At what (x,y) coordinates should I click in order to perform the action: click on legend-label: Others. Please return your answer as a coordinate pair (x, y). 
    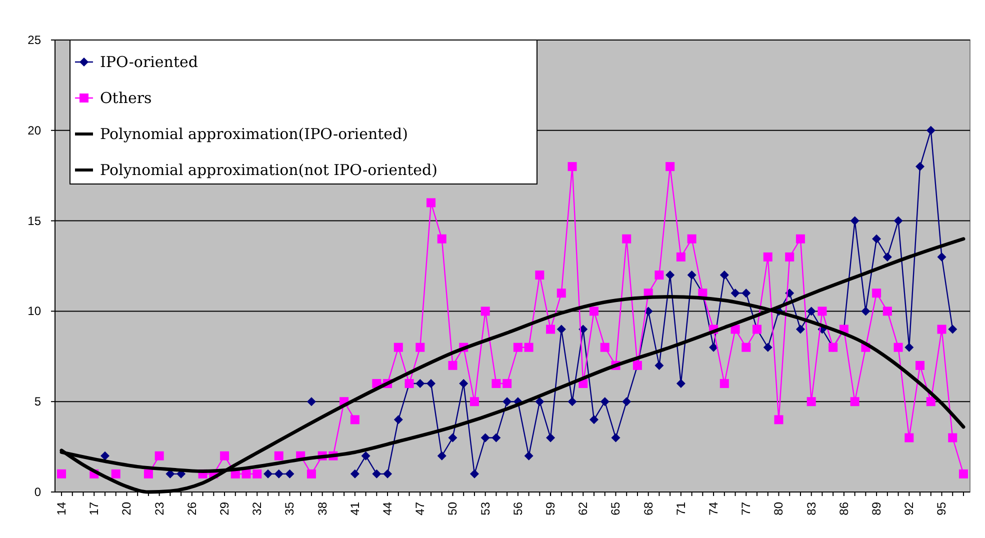
    Looking at the image, I should click on (126, 98).